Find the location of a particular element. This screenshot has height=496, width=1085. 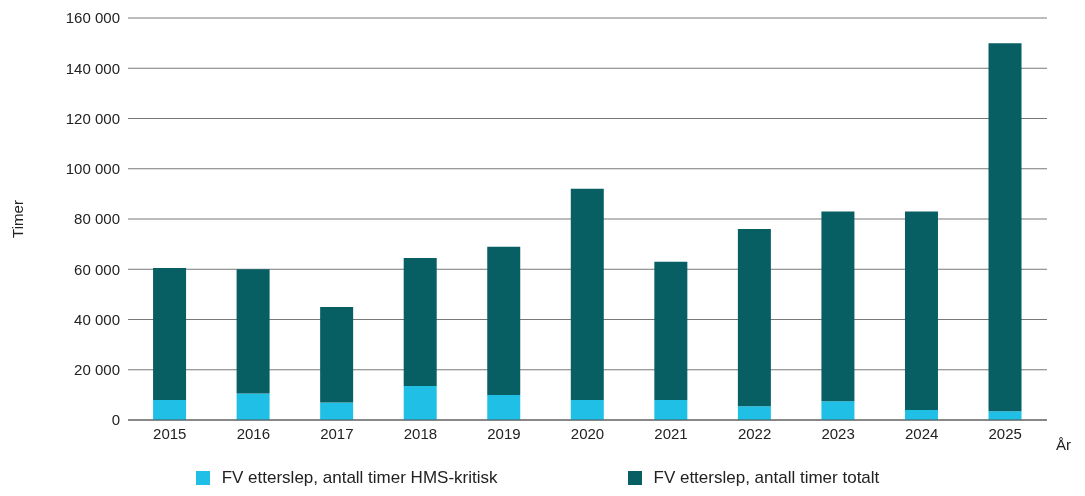

x-tick-label: 2021 is located at coordinates (671, 433).